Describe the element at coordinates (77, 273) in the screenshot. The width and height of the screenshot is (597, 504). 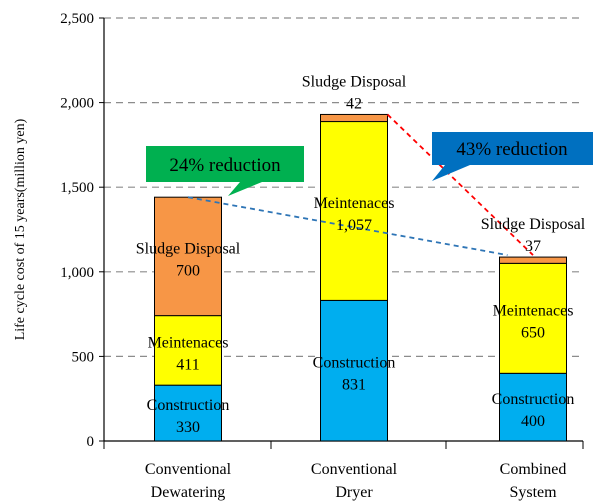
I see `y-tick-label: 1,000` at that location.